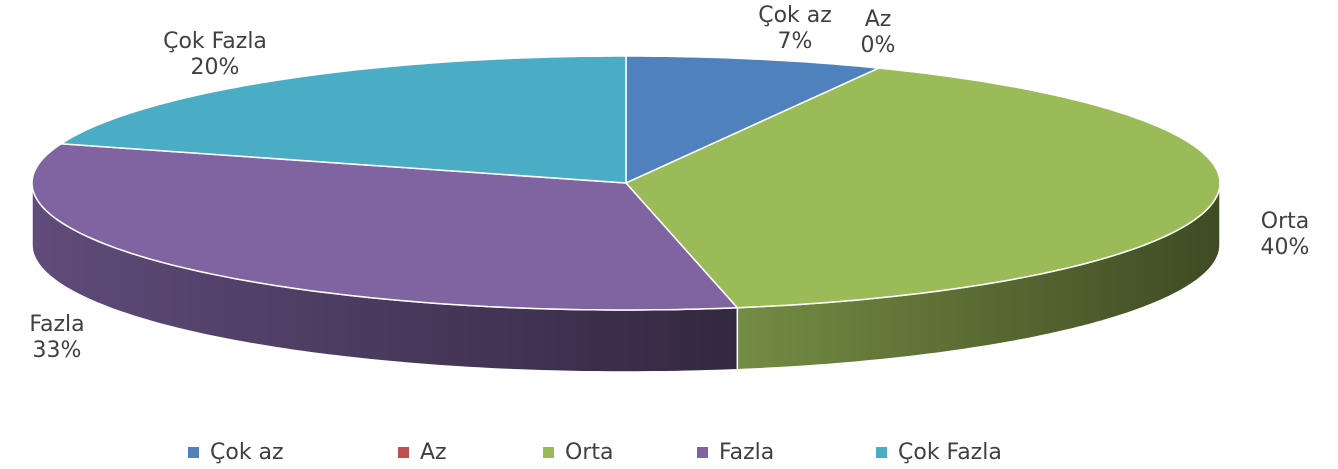 Image resolution: width=1338 pixels, height=469 pixels. I want to click on data-label-name: Çok az, so click(795, 15).